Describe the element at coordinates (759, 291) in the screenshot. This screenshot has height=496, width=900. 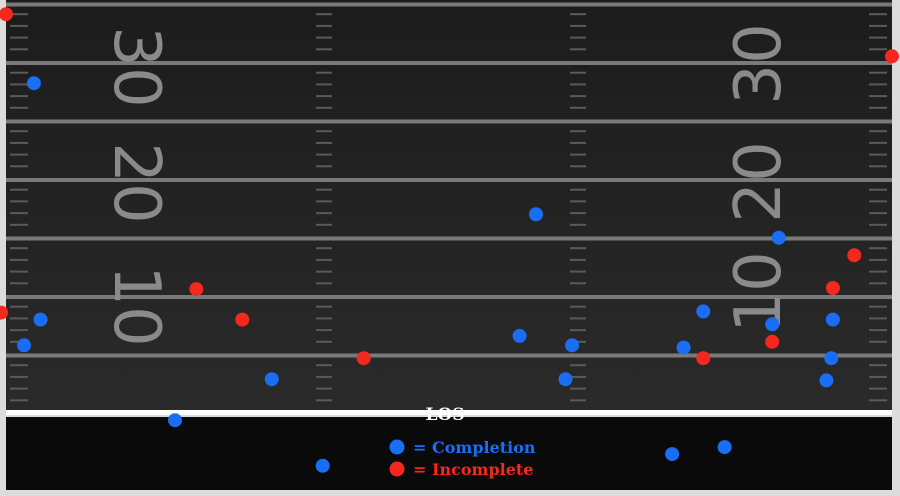
I see `yard-number-10-right: 10` at that location.